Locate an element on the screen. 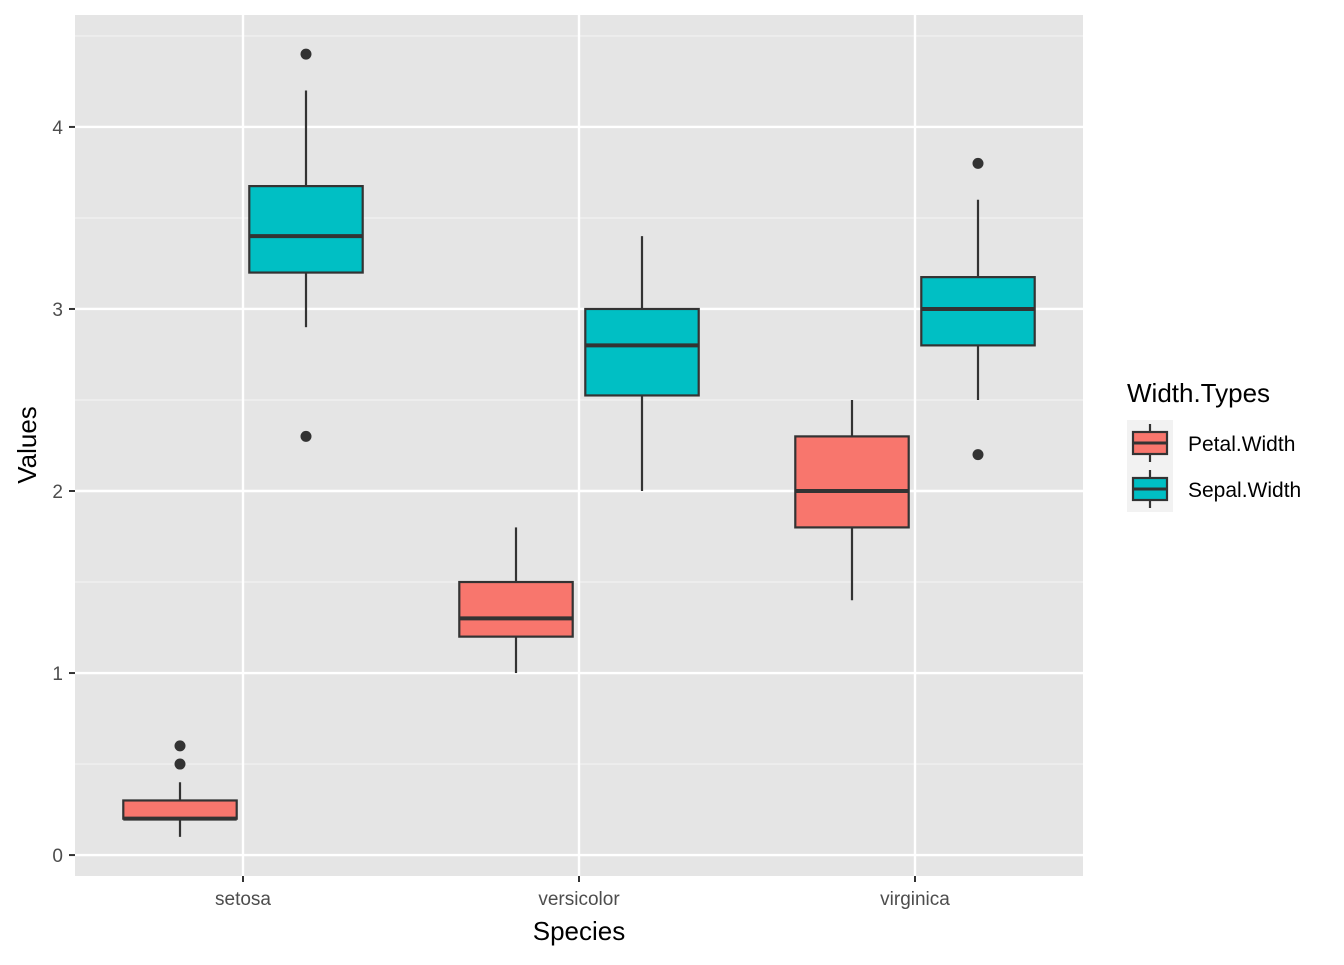 The height and width of the screenshot is (965, 1344). box-Petal.Width-virginica is located at coordinates (852, 500).